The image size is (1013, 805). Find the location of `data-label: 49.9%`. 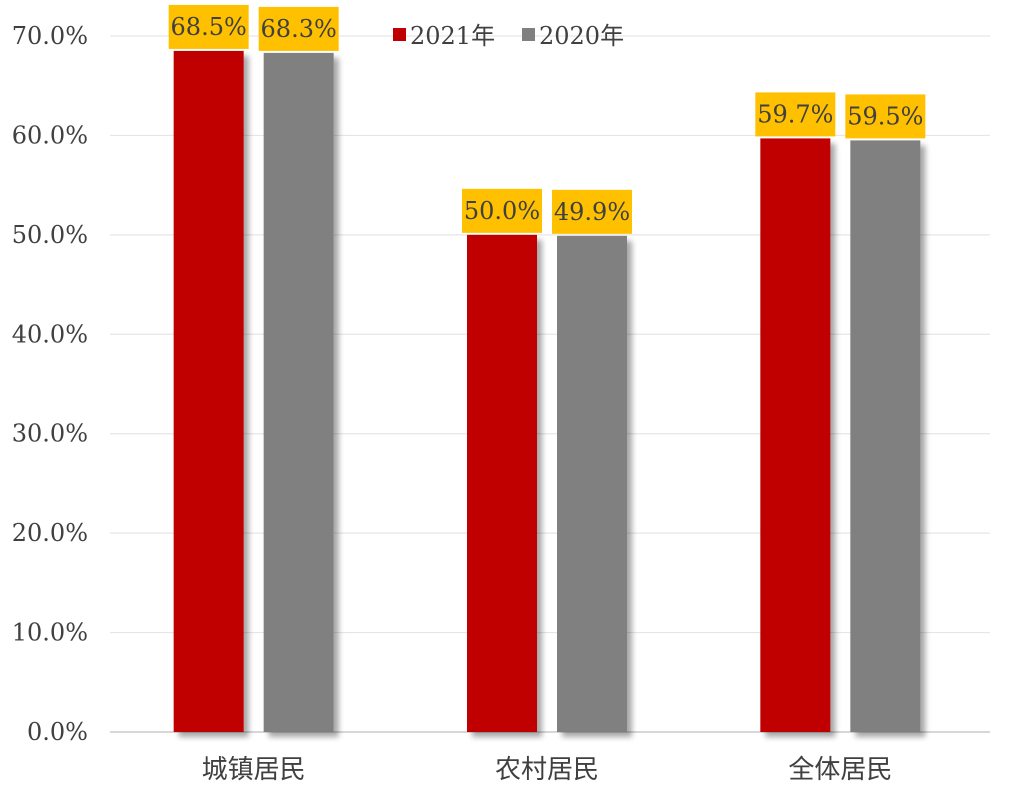

data-label: 49.9% is located at coordinates (592, 212).